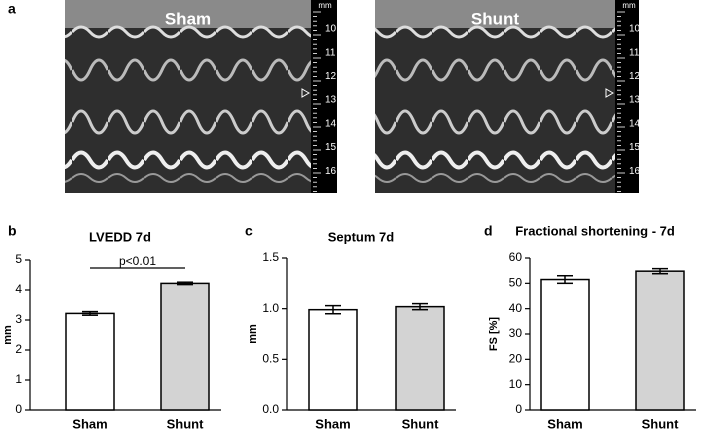 This screenshot has width=709, height=439. I want to click on y-tick-label: 40, so click(516, 308).